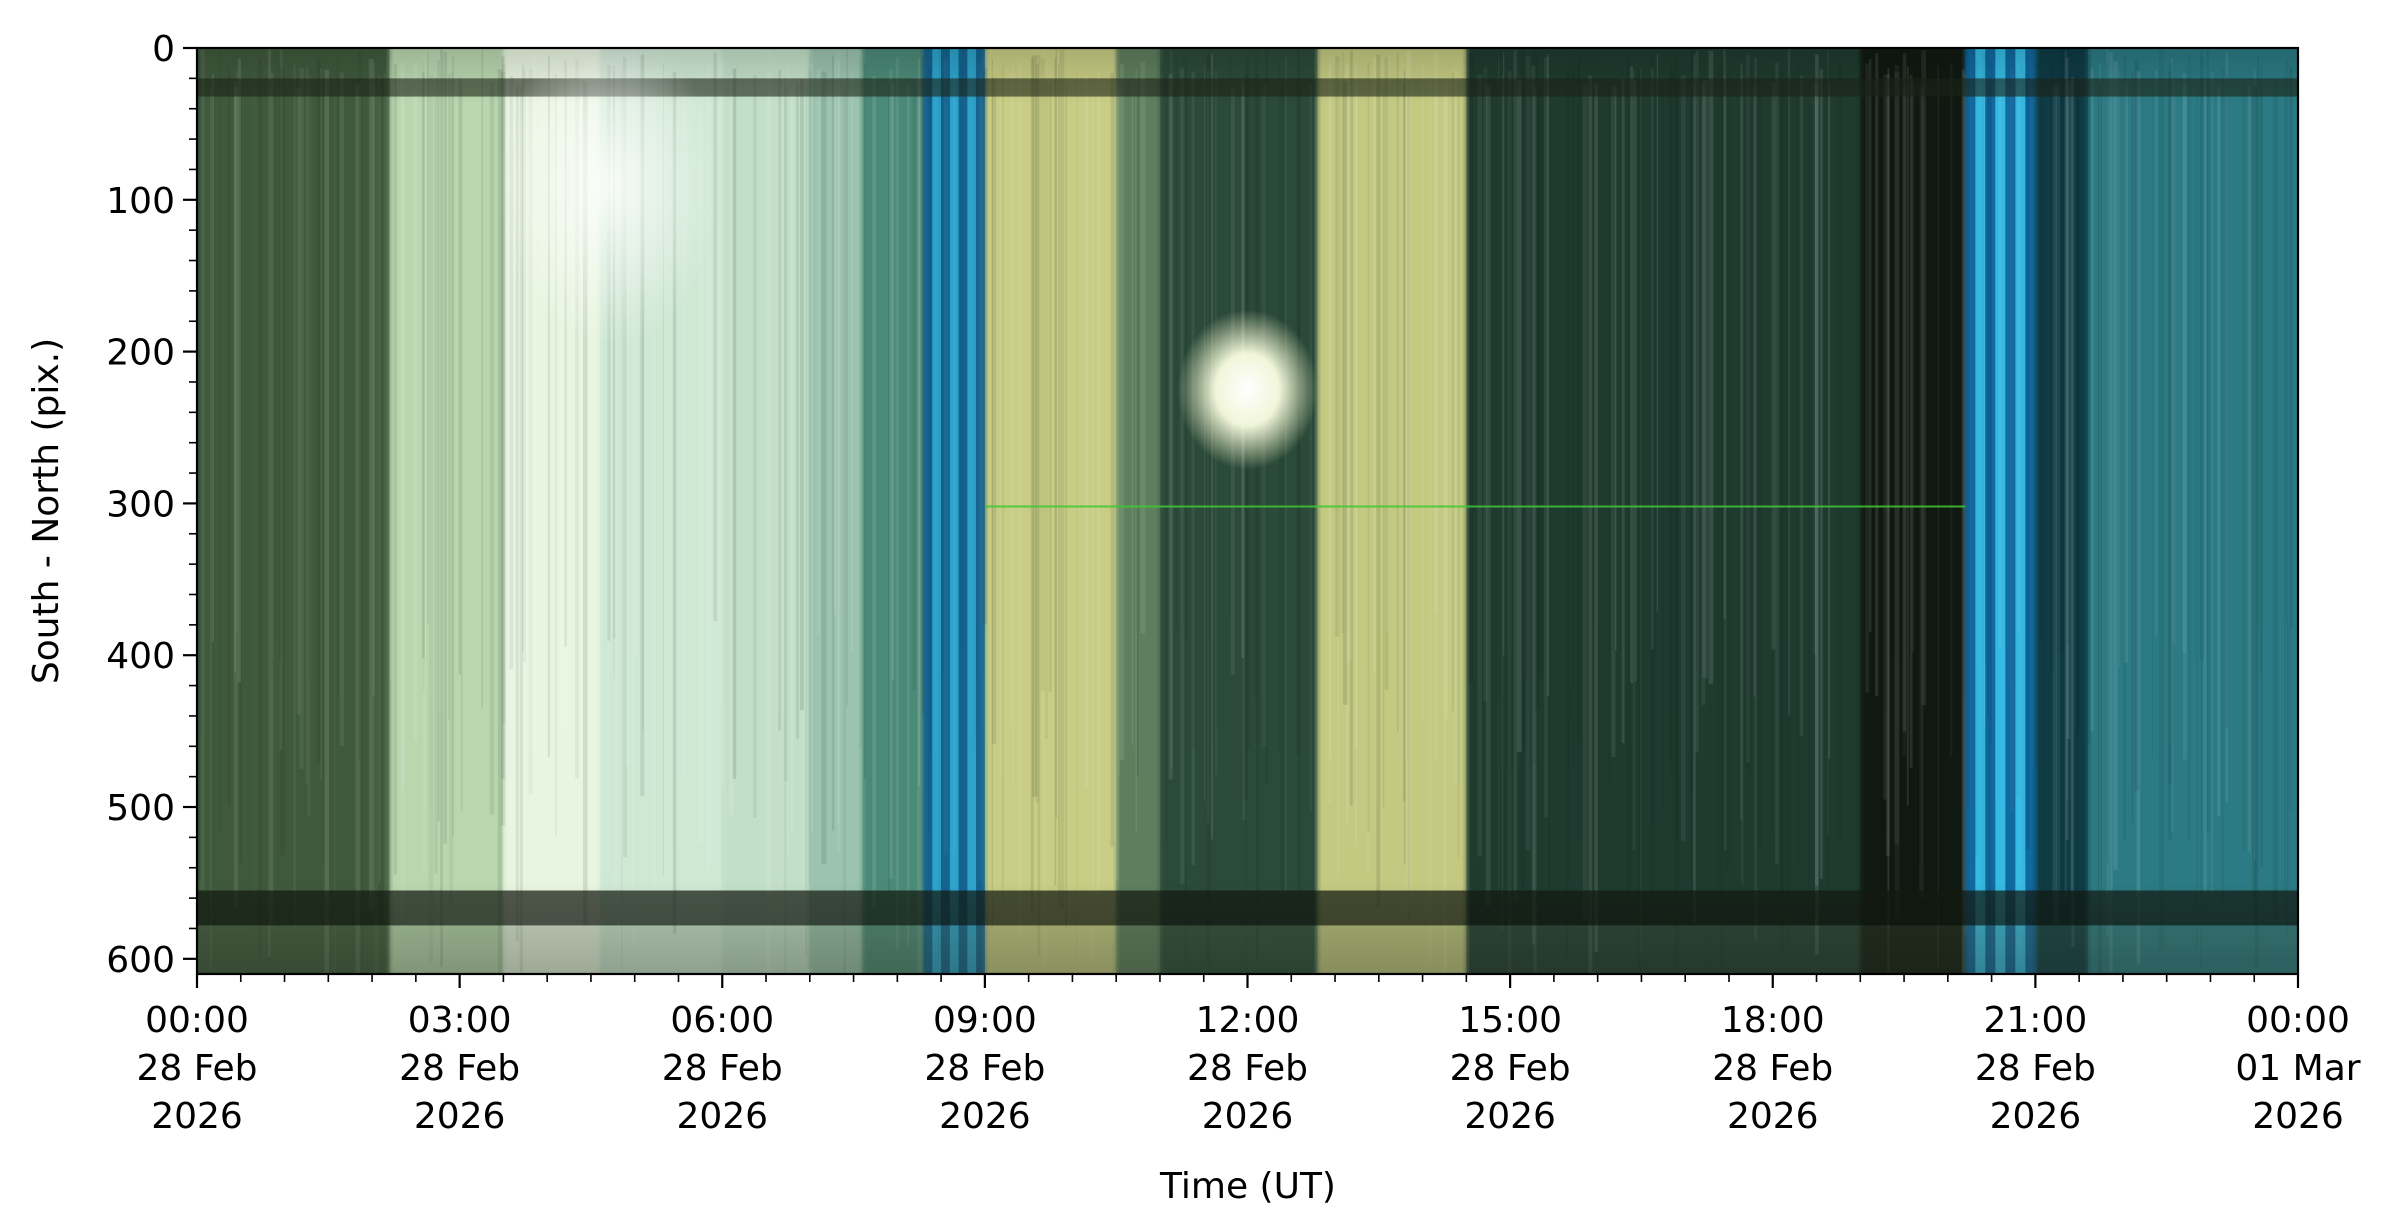 The width and height of the screenshot is (2392, 1227). What do you see at coordinates (722, 1020) in the screenshot?
I see `x-tick-label: 06:00` at bounding box center [722, 1020].